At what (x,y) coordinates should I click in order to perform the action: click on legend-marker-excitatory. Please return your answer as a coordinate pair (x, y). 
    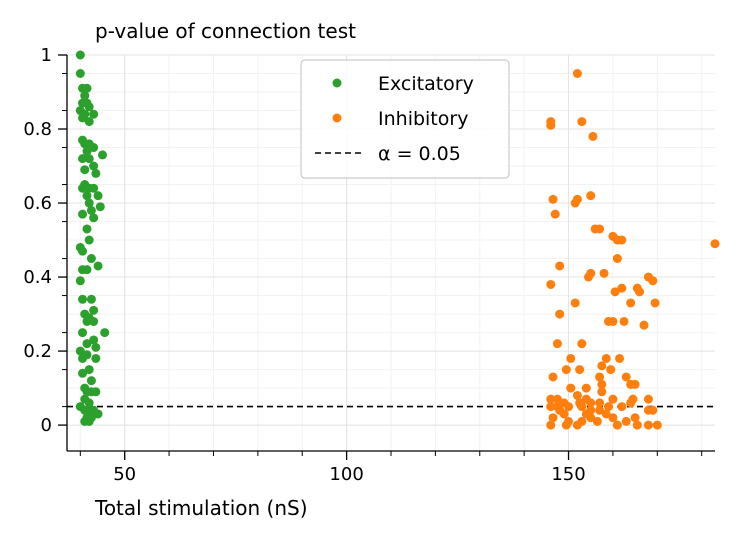
    Looking at the image, I should click on (337, 83).